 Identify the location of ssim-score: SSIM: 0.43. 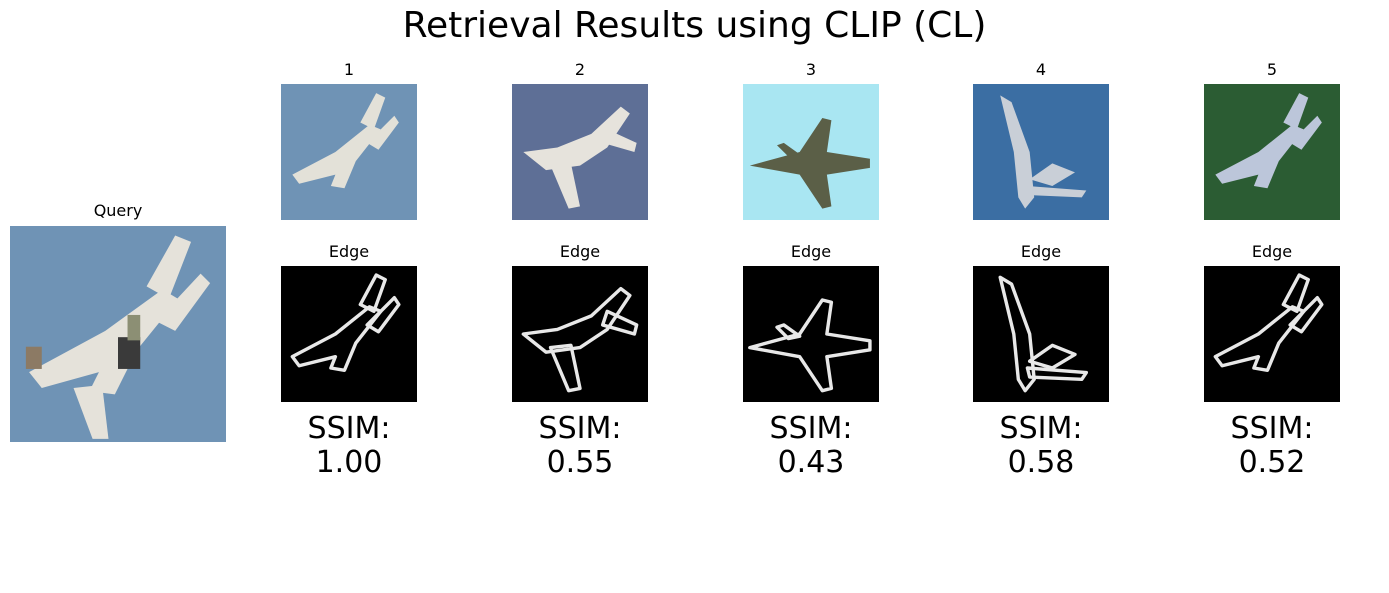
(811, 446).